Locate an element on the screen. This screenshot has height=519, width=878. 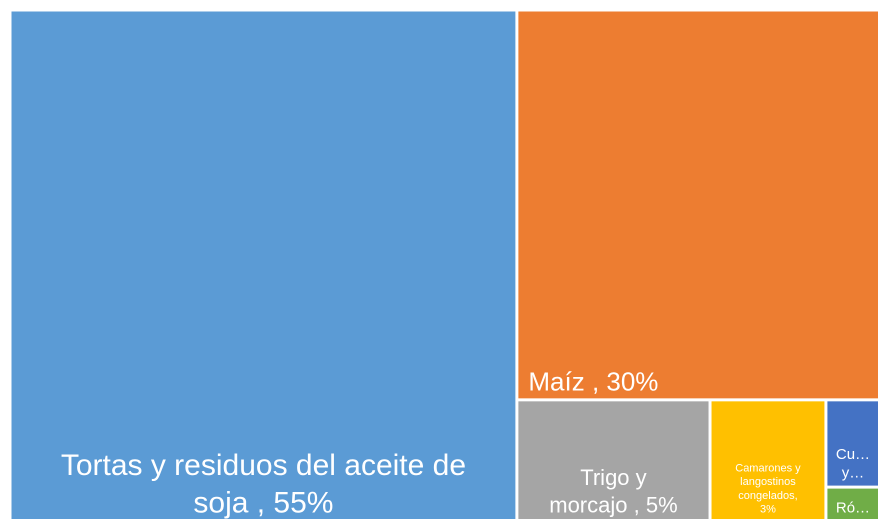
tile-label: Tortas y residuos del aceite de is located at coordinates (263, 465).